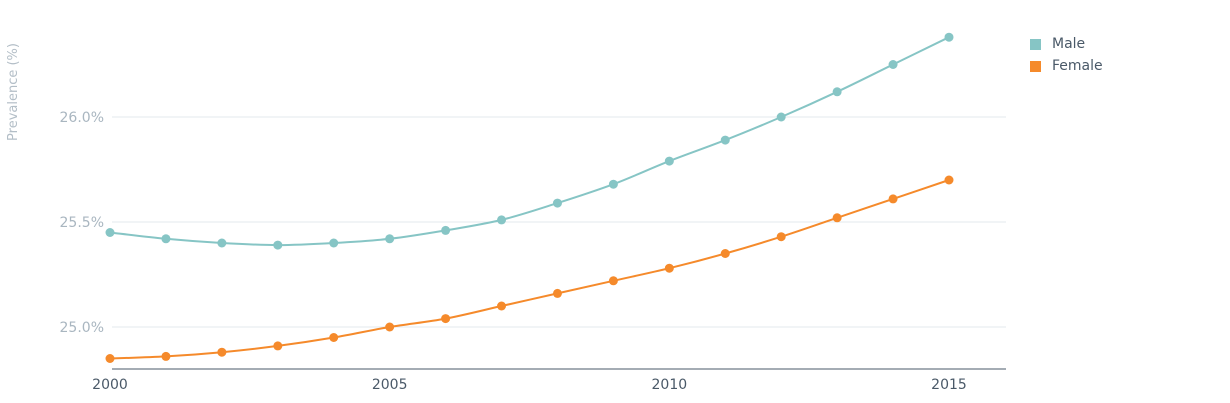 The image size is (1230, 403). Describe the element at coordinates (1035, 44) in the screenshot. I see `legend-swatch-male` at that location.